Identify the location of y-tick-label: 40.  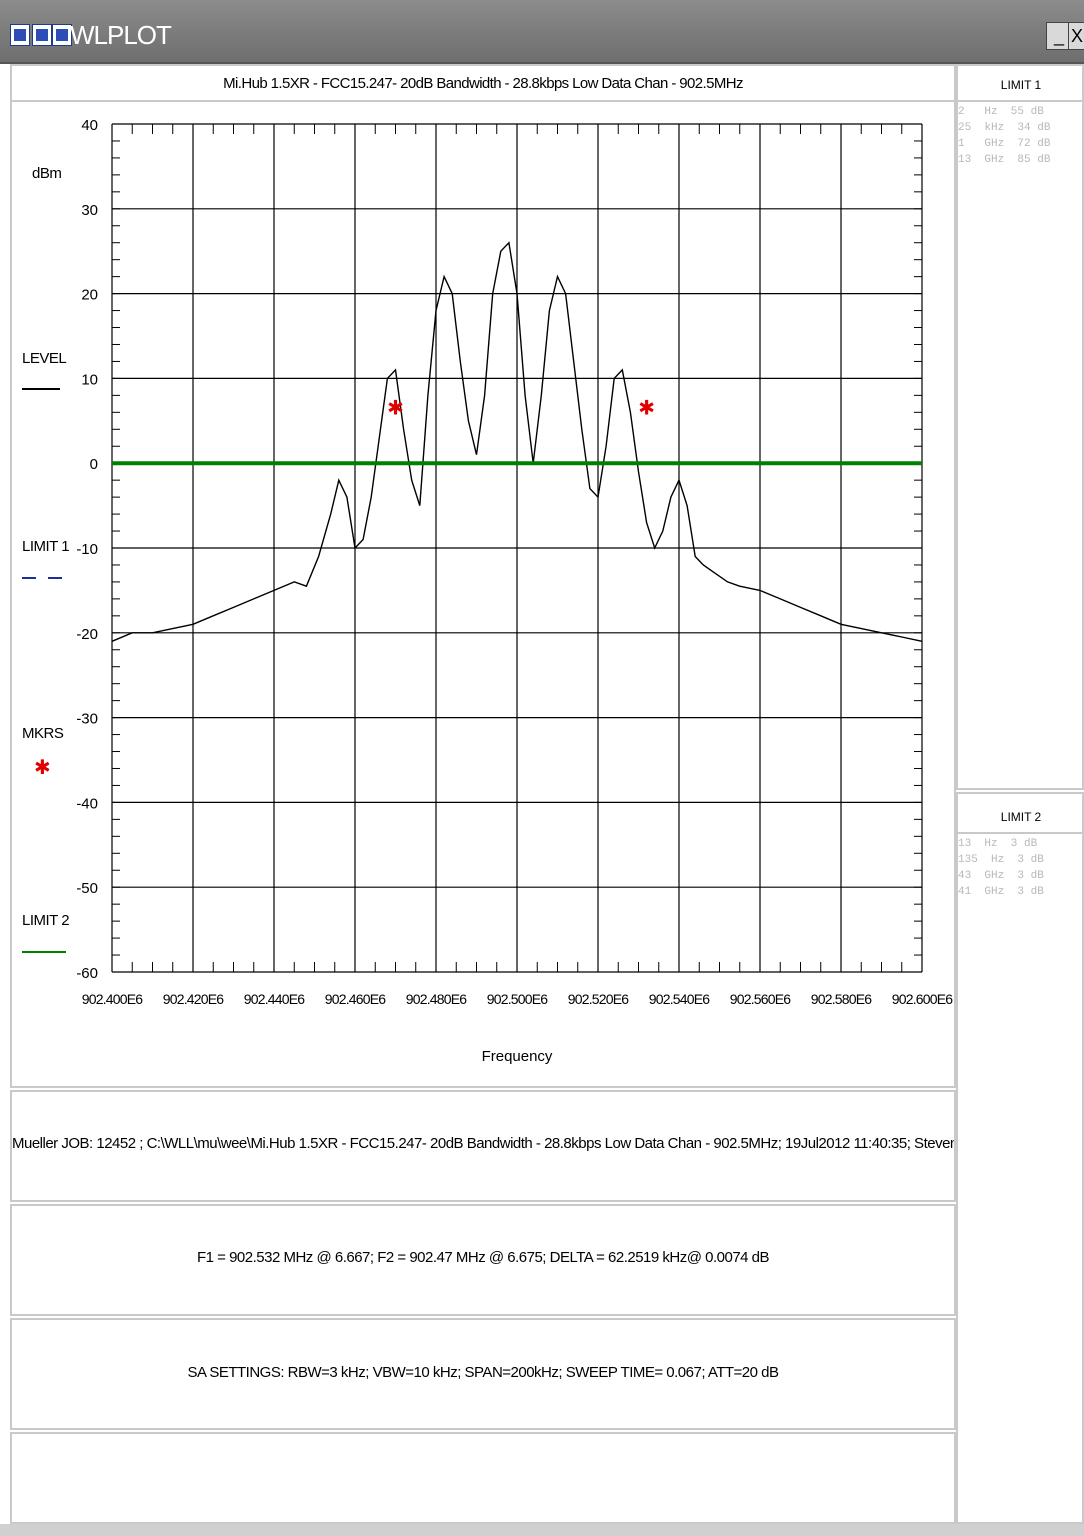
(89, 125).